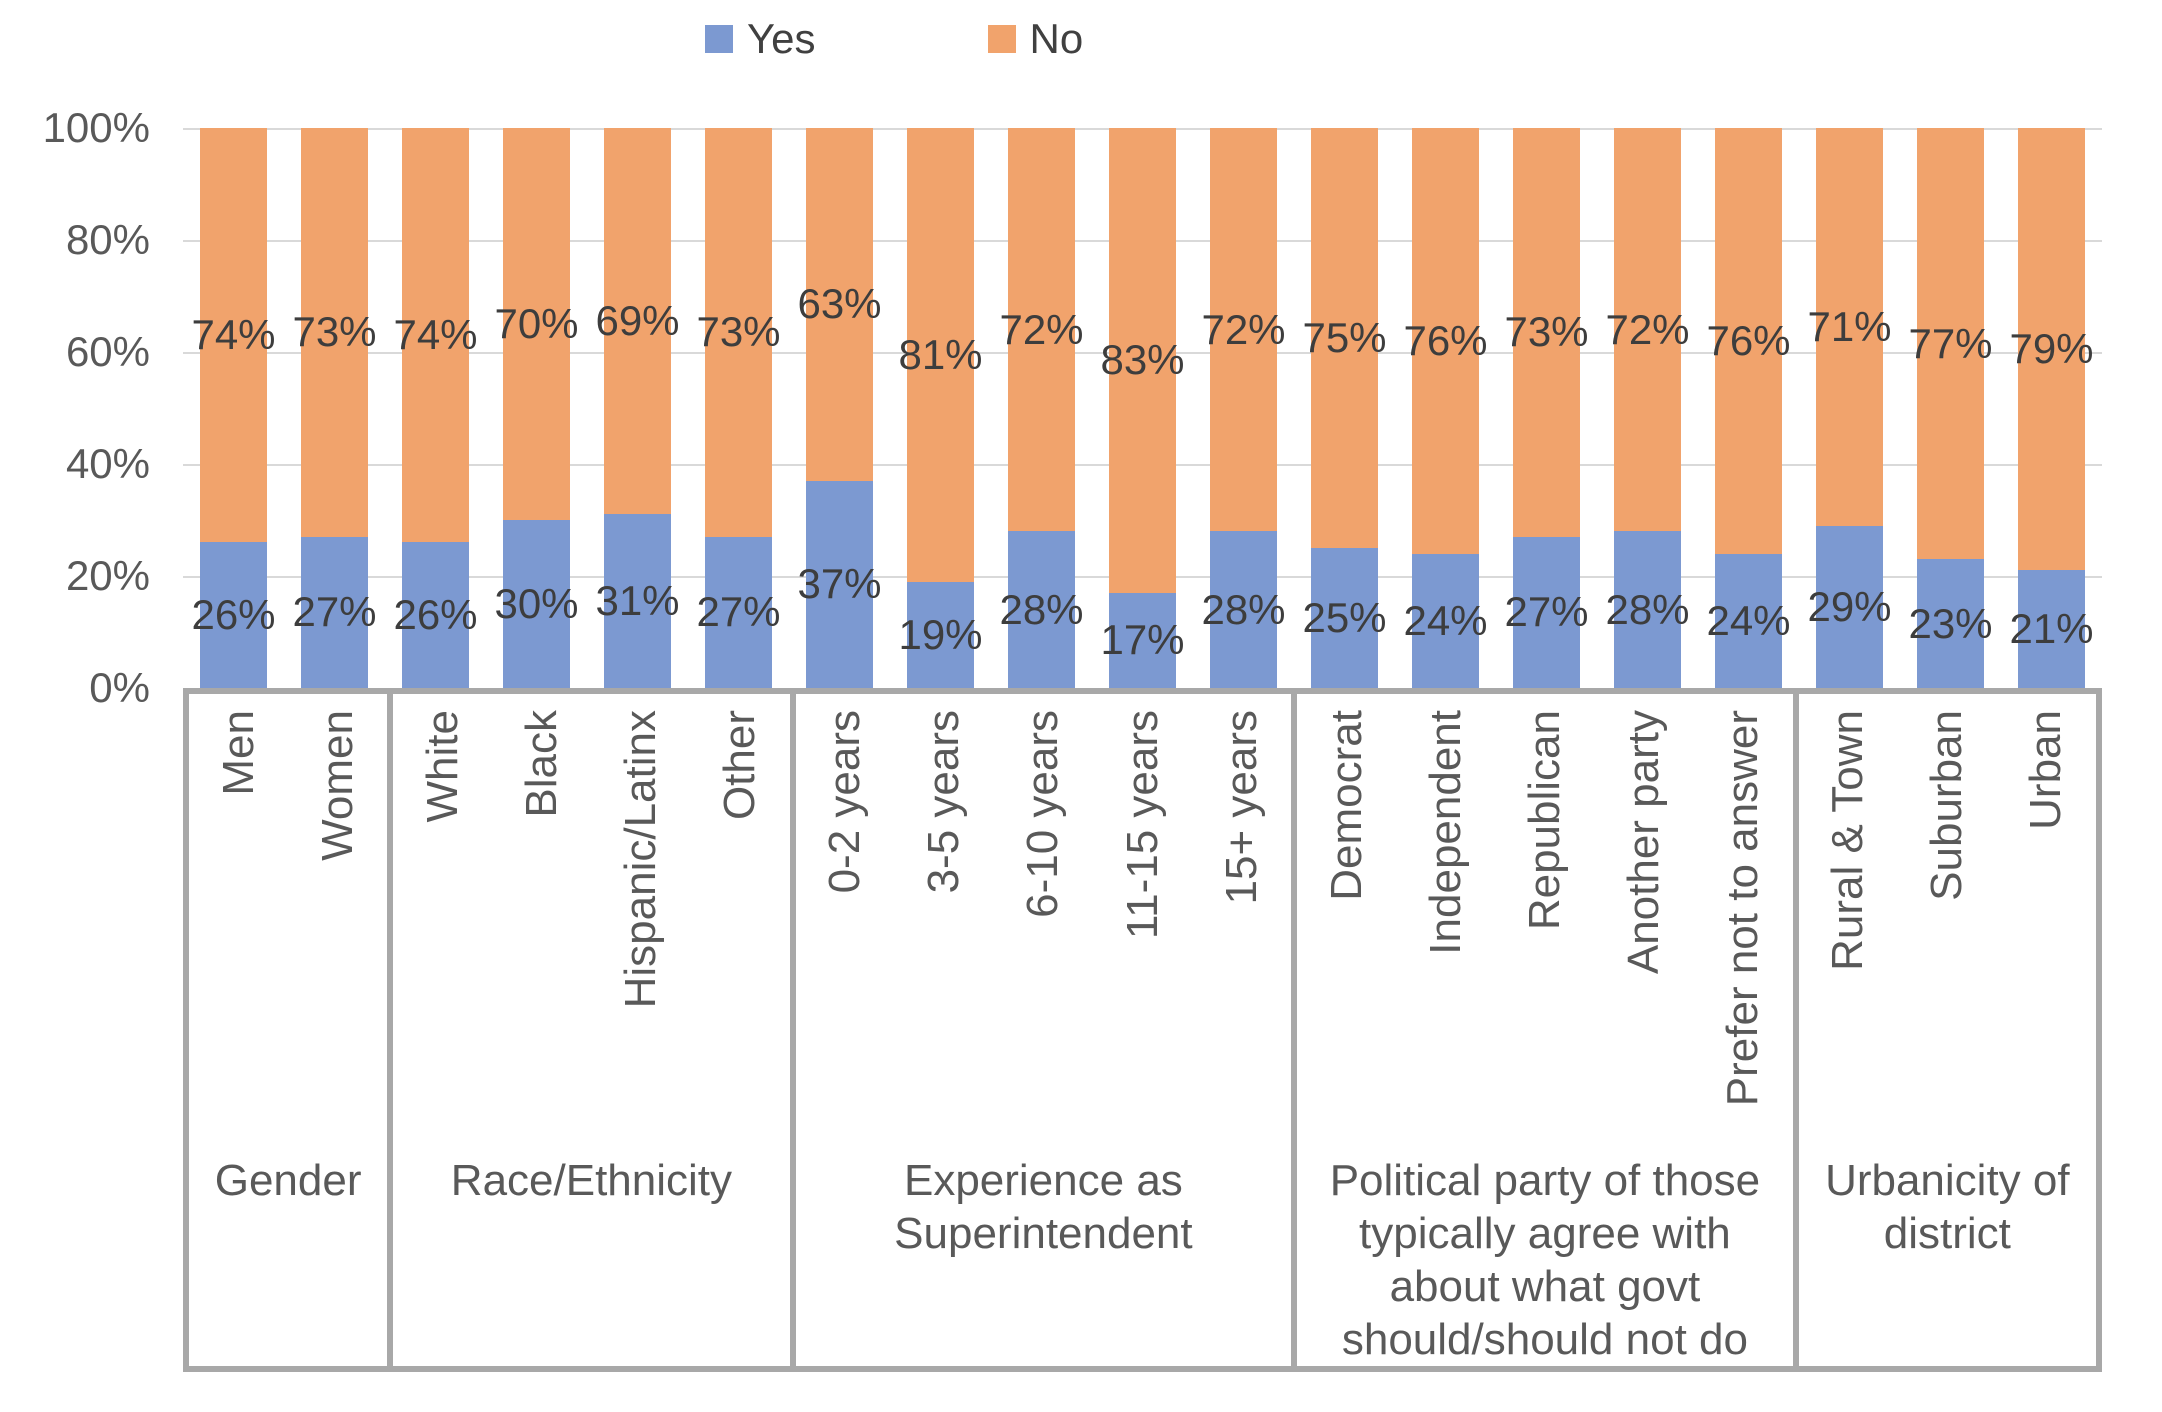 Image resolution: width=2162 pixels, height=1412 pixels. Describe the element at coordinates (1849, 327) in the screenshot. I see `bar-segment-no: 71%` at that location.